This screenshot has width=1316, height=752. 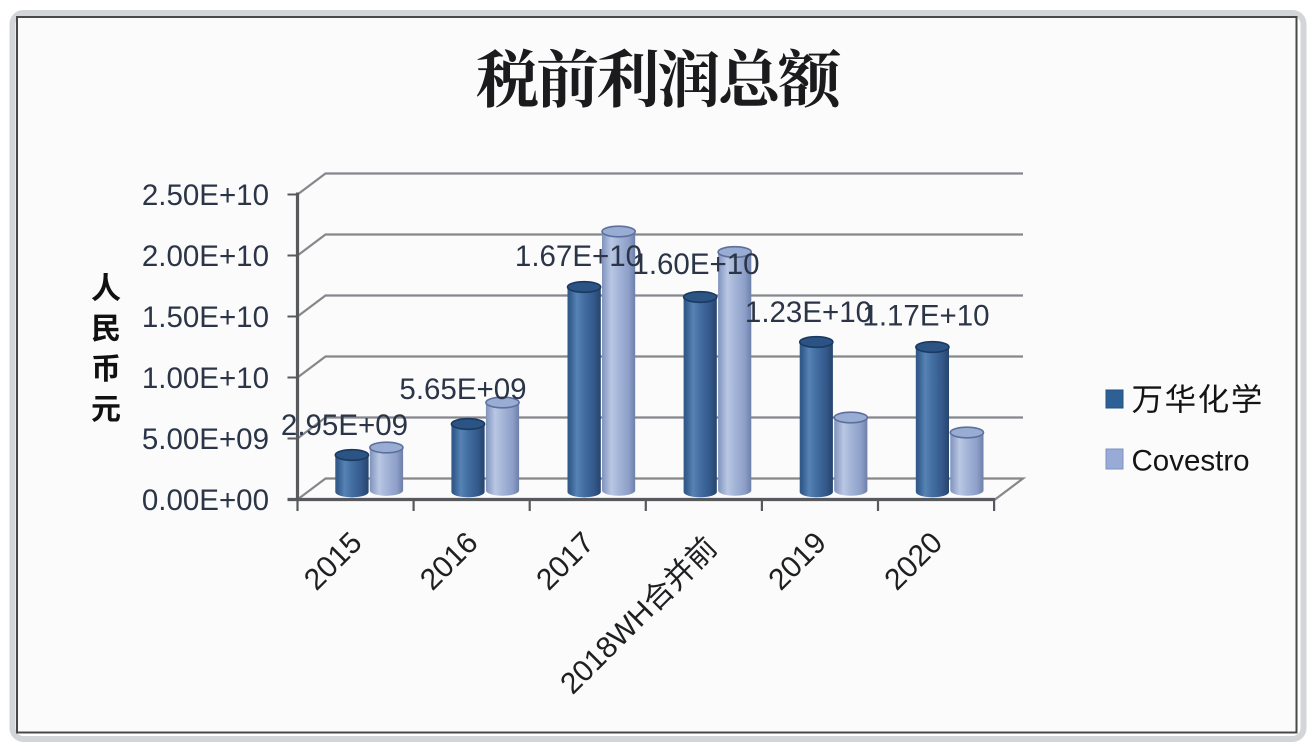 I want to click on svg-text: 2.50E+10, so click(x=205, y=195).